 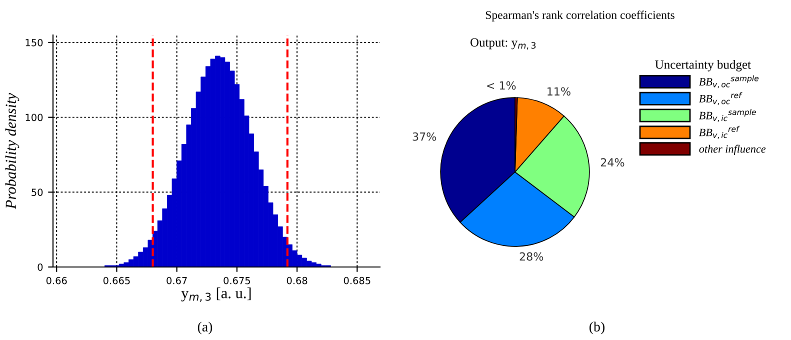 I want to click on data-label: < 1%, so click(x=501, y=85).